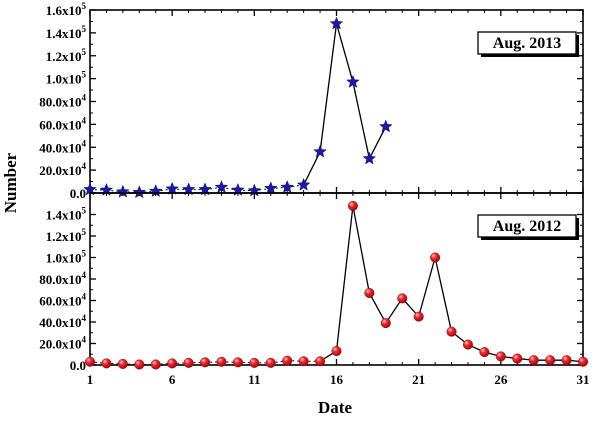 This screenshot has height=422, width=600. What do you see at coordinates (10, 182) in the screenshot?
I see `y-axis-title: Number` at bounding box center [10, 182].